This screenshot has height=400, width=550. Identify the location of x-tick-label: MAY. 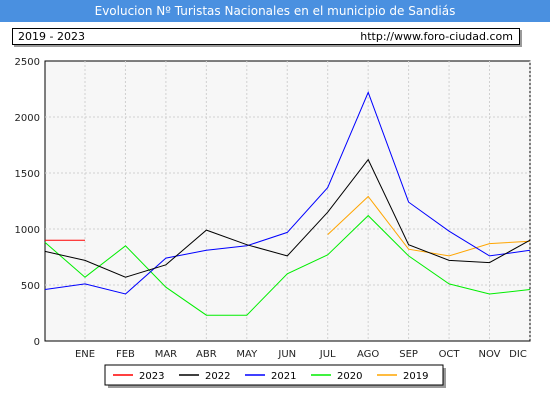
(247, 354).